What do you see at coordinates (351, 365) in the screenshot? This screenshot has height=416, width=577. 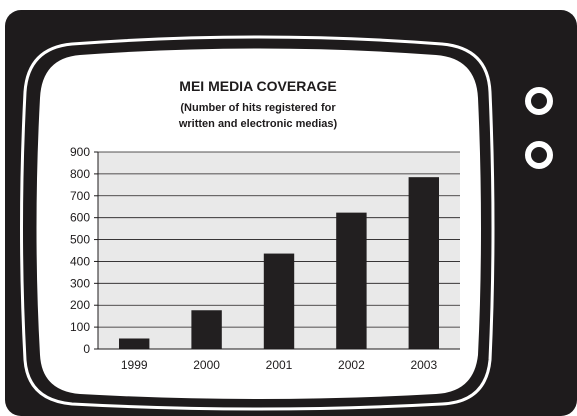 I see `x-tick-label: 2002` at bounding box center [351, 365].